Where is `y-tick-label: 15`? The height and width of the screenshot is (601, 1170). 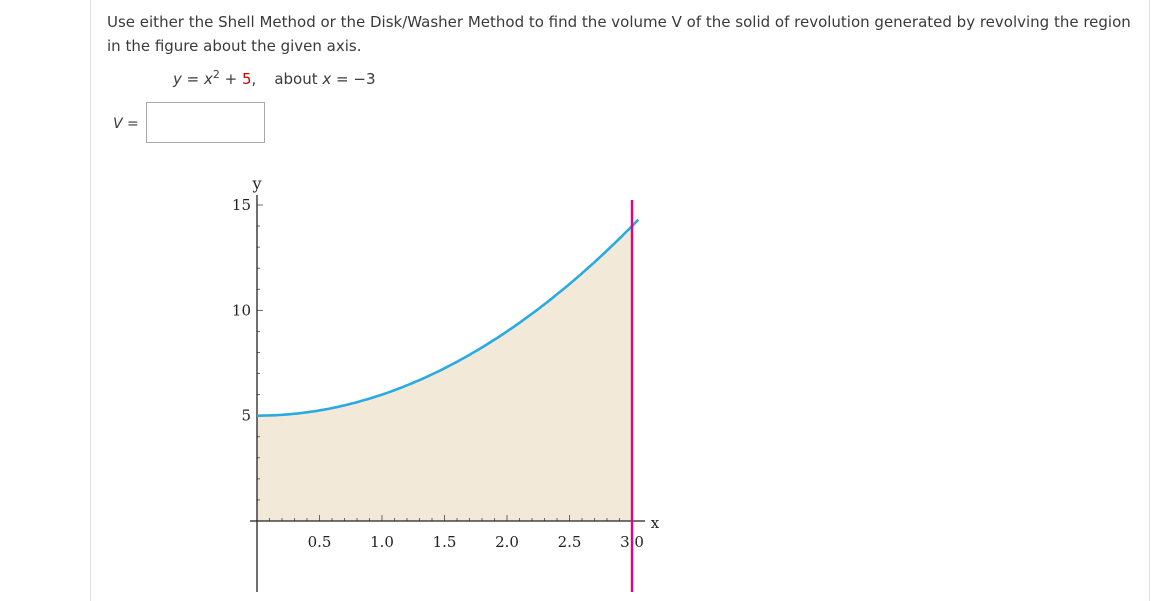 y-tick-label: 15 is located at coordinates (241, 205).